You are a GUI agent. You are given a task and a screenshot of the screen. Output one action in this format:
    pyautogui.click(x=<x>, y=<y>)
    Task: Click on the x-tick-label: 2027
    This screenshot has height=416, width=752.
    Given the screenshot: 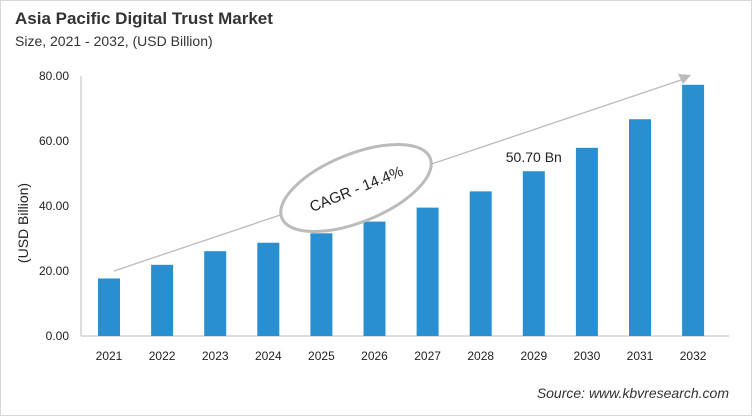 What is the action you would take?
    pyautogui.click(x=427, y=356)
    